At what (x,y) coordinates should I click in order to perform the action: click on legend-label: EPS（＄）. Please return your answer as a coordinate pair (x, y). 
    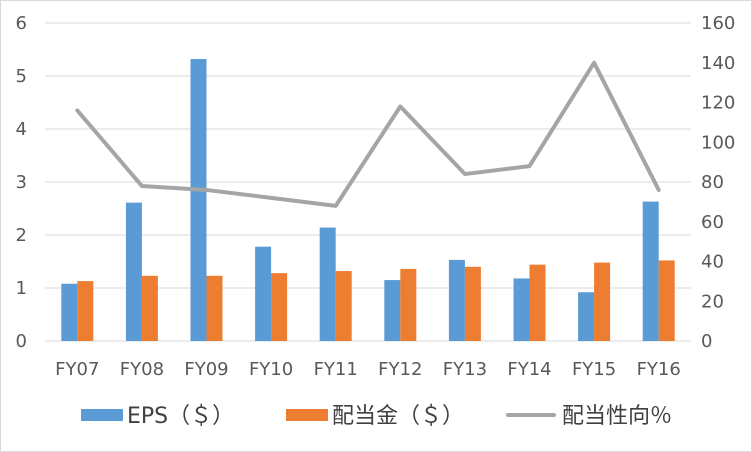
    Looking at the image, I should click on (180, 416).